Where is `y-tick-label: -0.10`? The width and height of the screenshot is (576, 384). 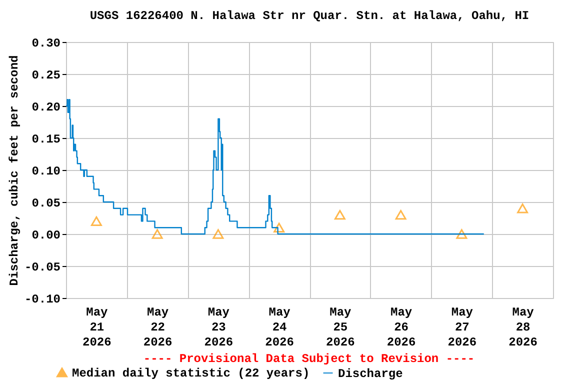
y-tick-label: -0.10 is located at coordinates (42, 299).